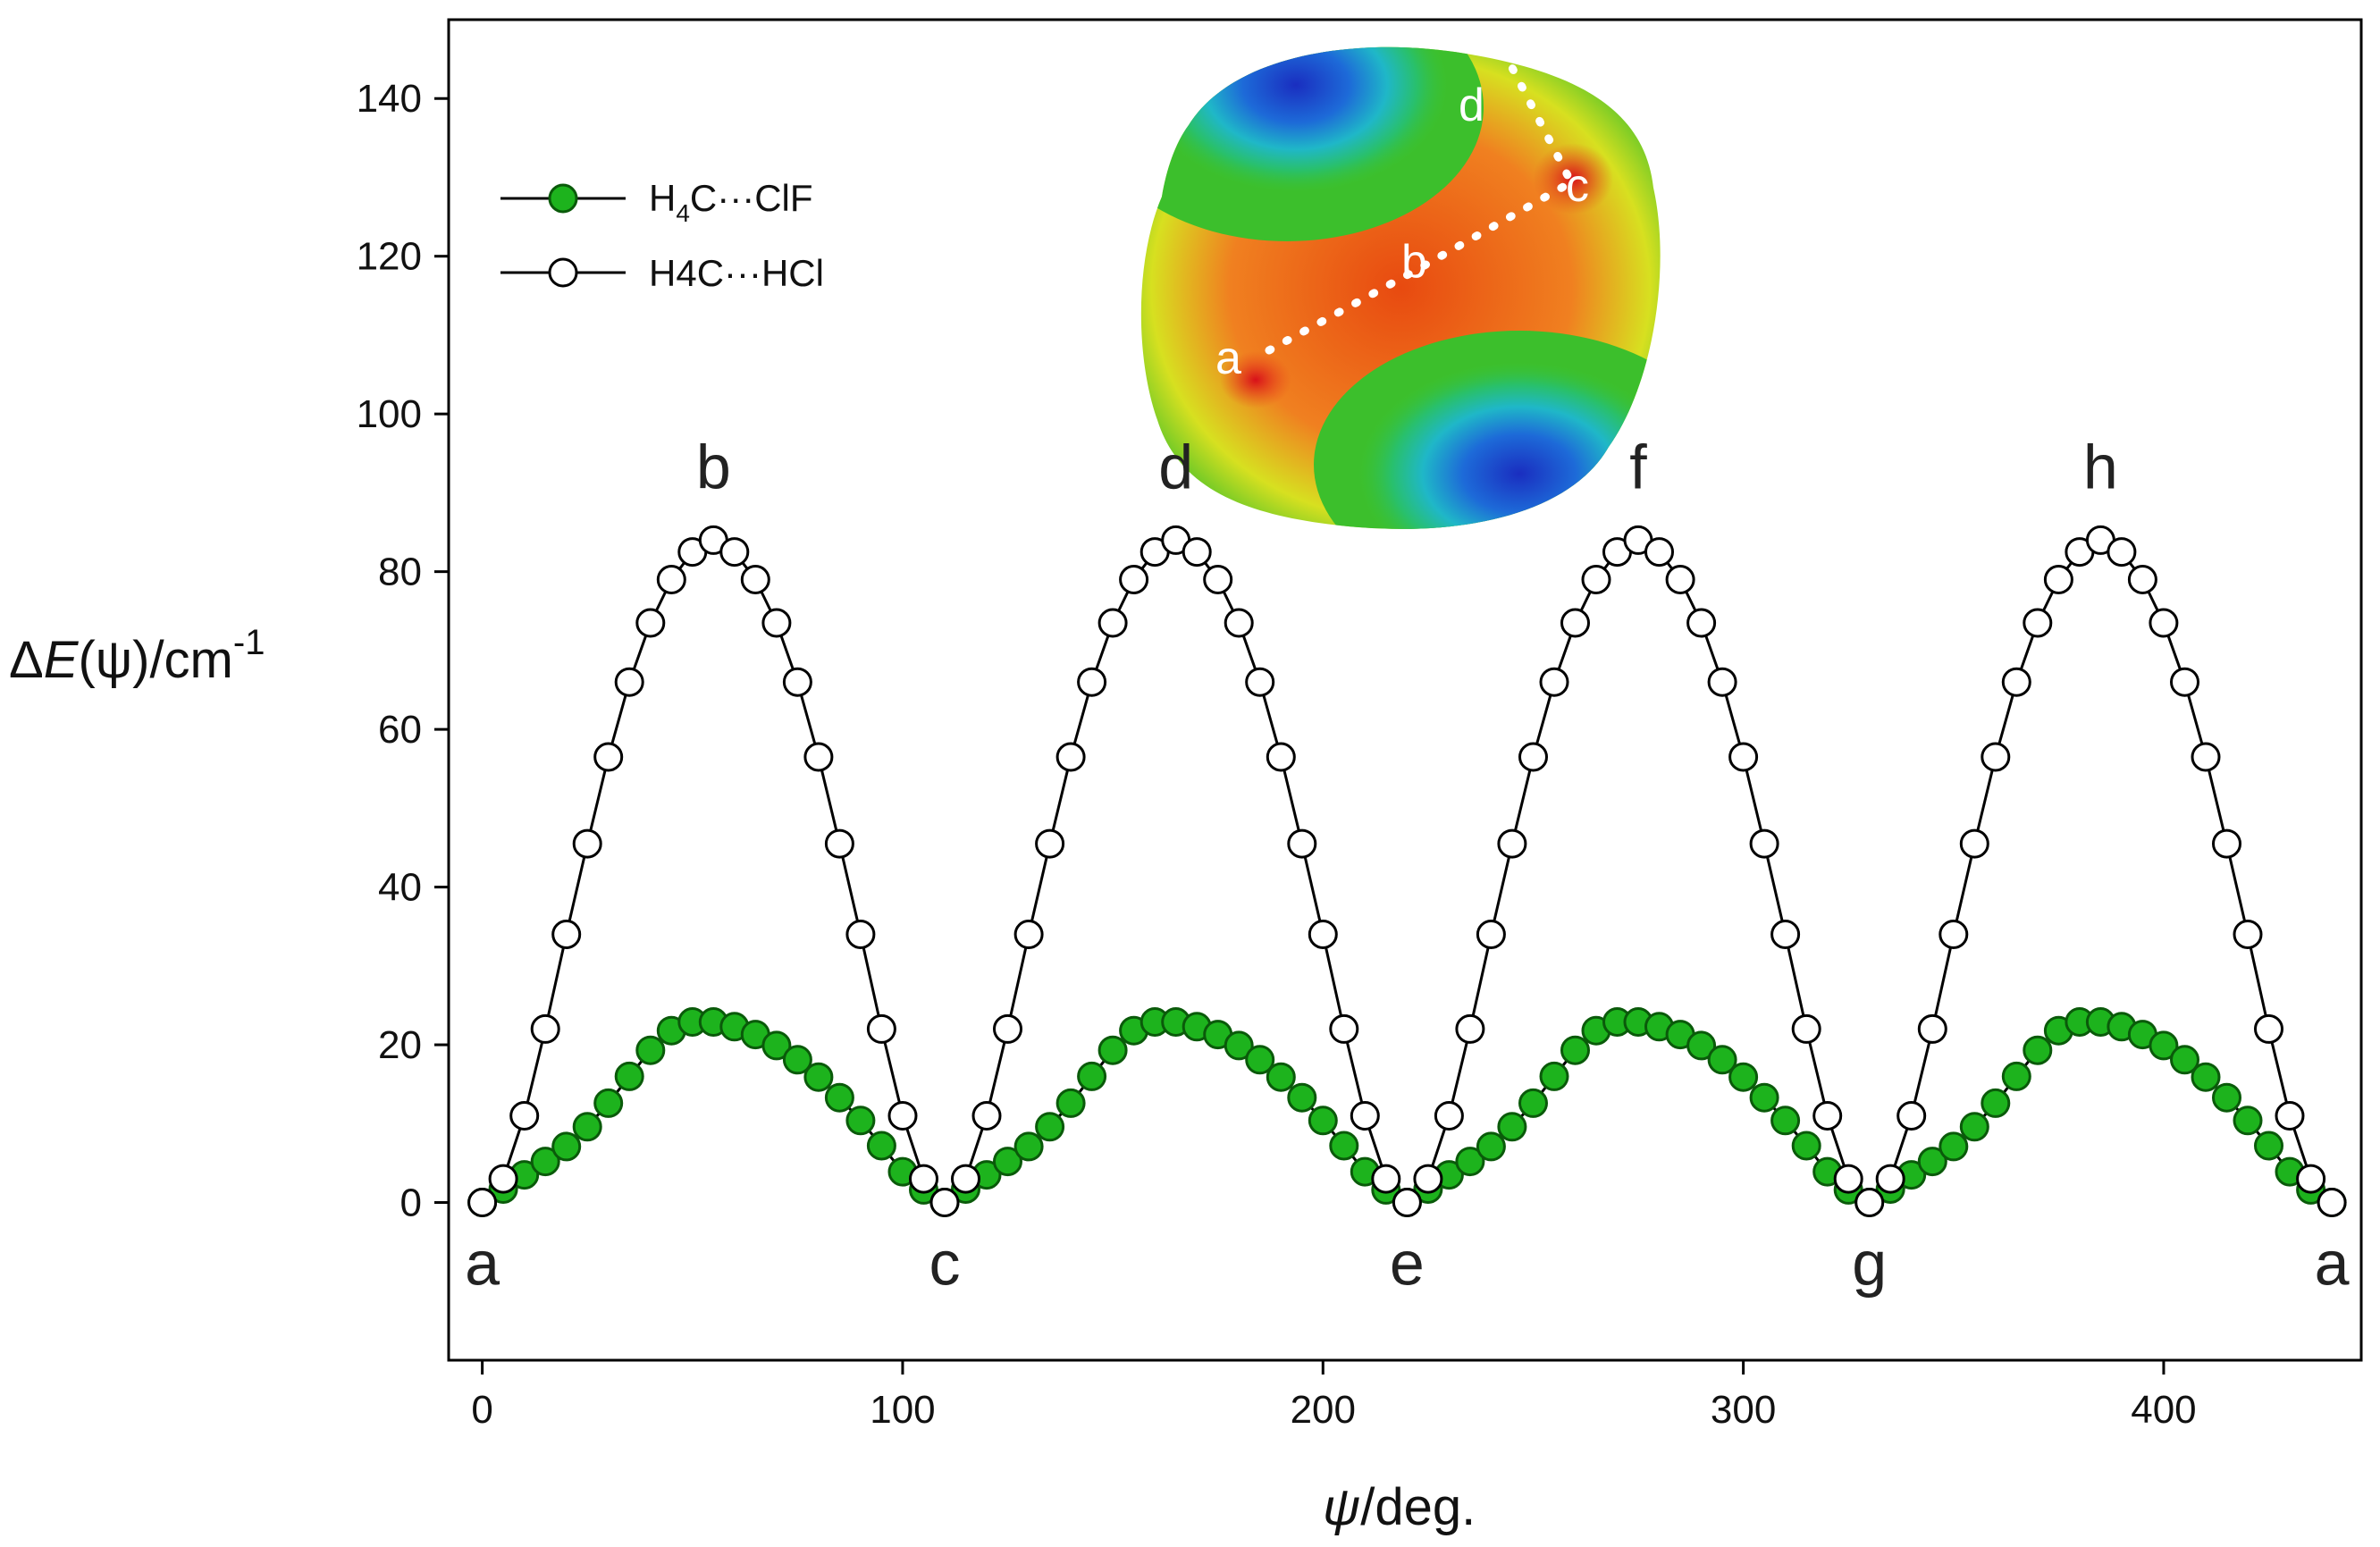  What do you see at coordinates (902, 1410) in the screenshot?
I see `x-tick-label-1: 100` at bounding box center [902, 1410].